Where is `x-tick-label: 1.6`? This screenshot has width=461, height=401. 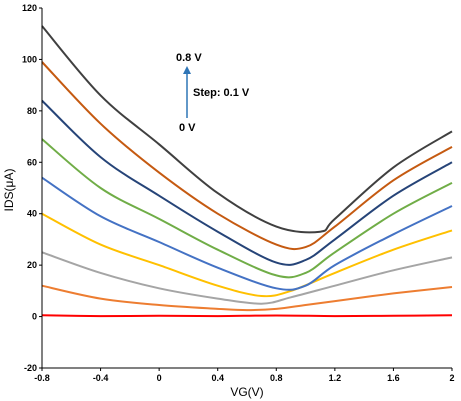 x-tick-label: 1.6 is located at coordinates (393, 378).